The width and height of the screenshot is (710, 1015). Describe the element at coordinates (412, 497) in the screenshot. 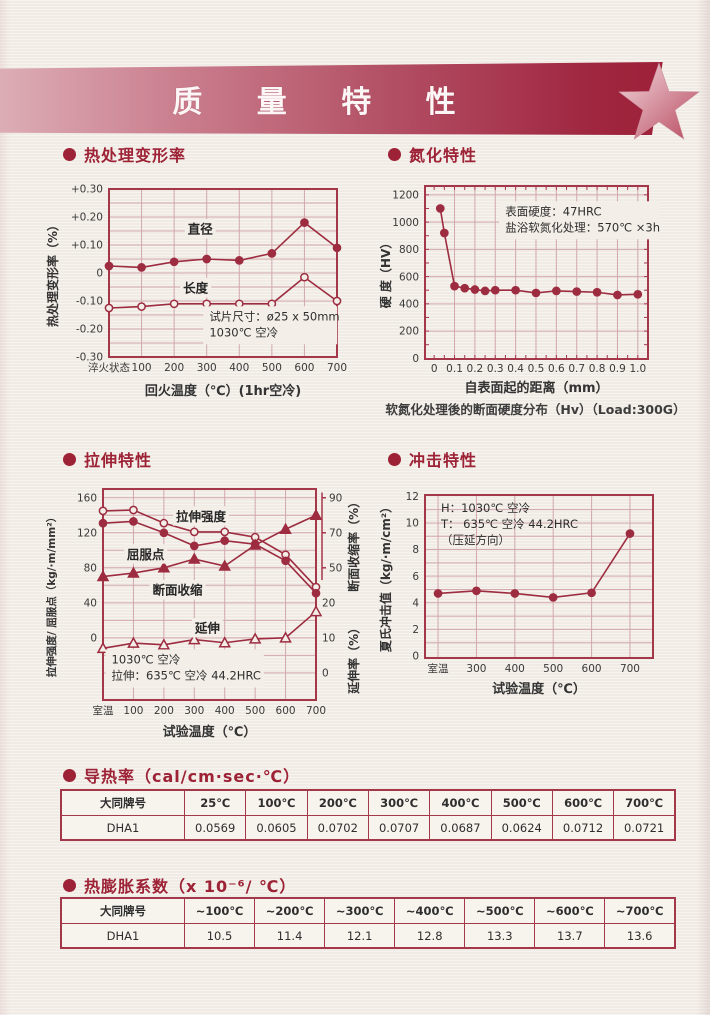

I see `svg-text: 12` at that location.